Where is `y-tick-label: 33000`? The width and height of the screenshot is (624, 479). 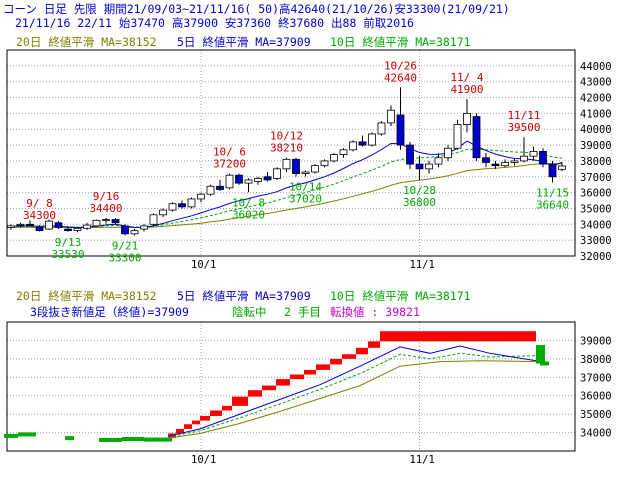
y-tick-label: 33000 is located at coordinates (596, 241).